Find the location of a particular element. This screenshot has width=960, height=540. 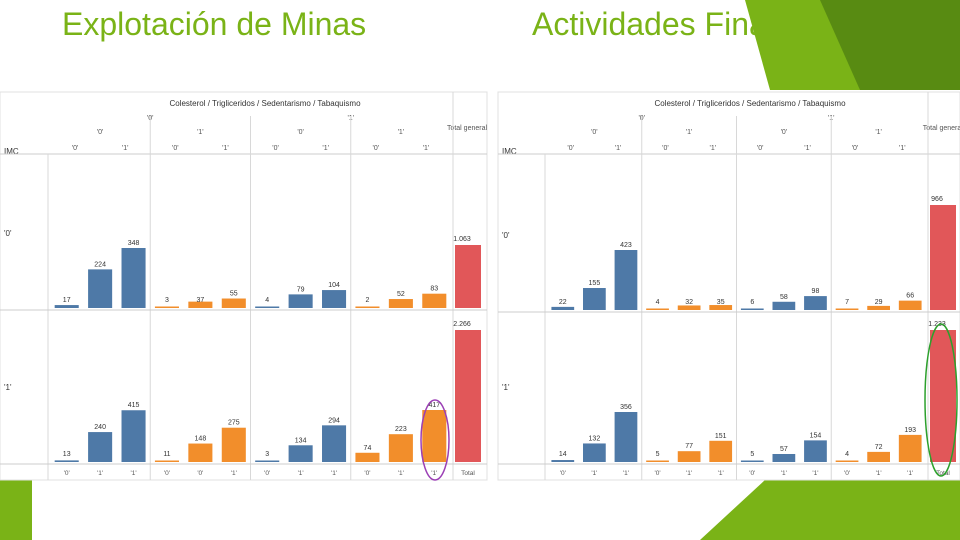

left-bar-value-label: 83 is located at coordinates (434, 289).